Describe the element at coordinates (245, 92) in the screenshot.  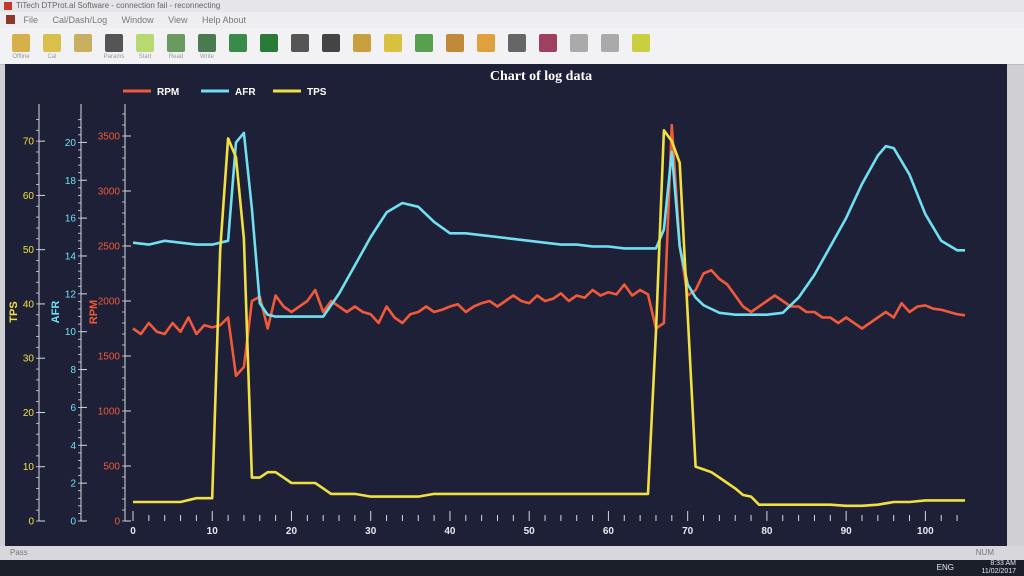
I see `legend-label-afr: AFR` at that location.